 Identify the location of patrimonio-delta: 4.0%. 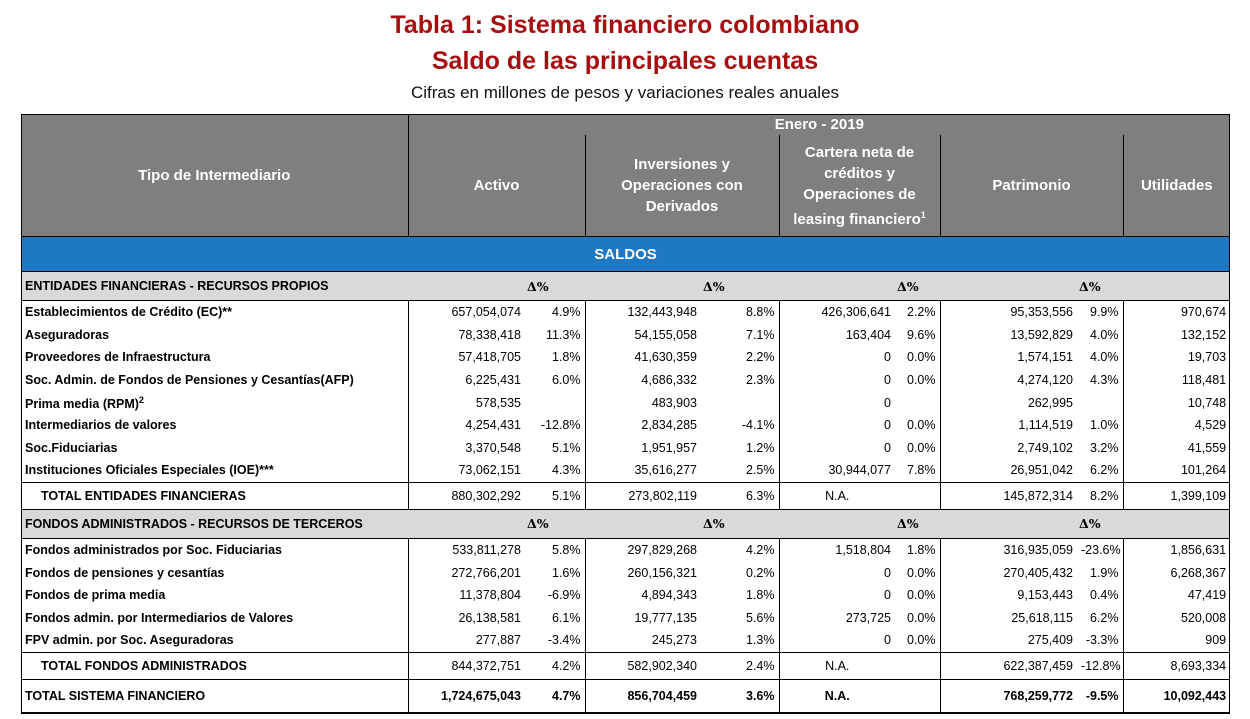
(1104, 357).